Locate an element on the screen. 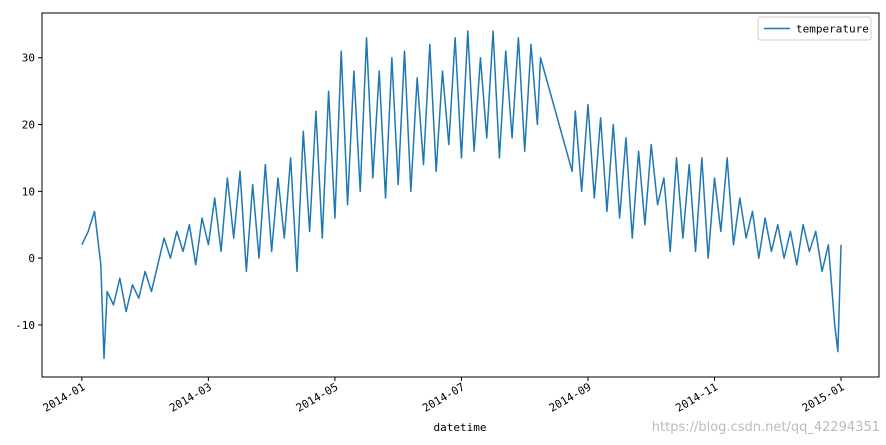 This screenshot has height=445, width=886. x-tick-label: 2014-01 is located at coordinates (64, 397).